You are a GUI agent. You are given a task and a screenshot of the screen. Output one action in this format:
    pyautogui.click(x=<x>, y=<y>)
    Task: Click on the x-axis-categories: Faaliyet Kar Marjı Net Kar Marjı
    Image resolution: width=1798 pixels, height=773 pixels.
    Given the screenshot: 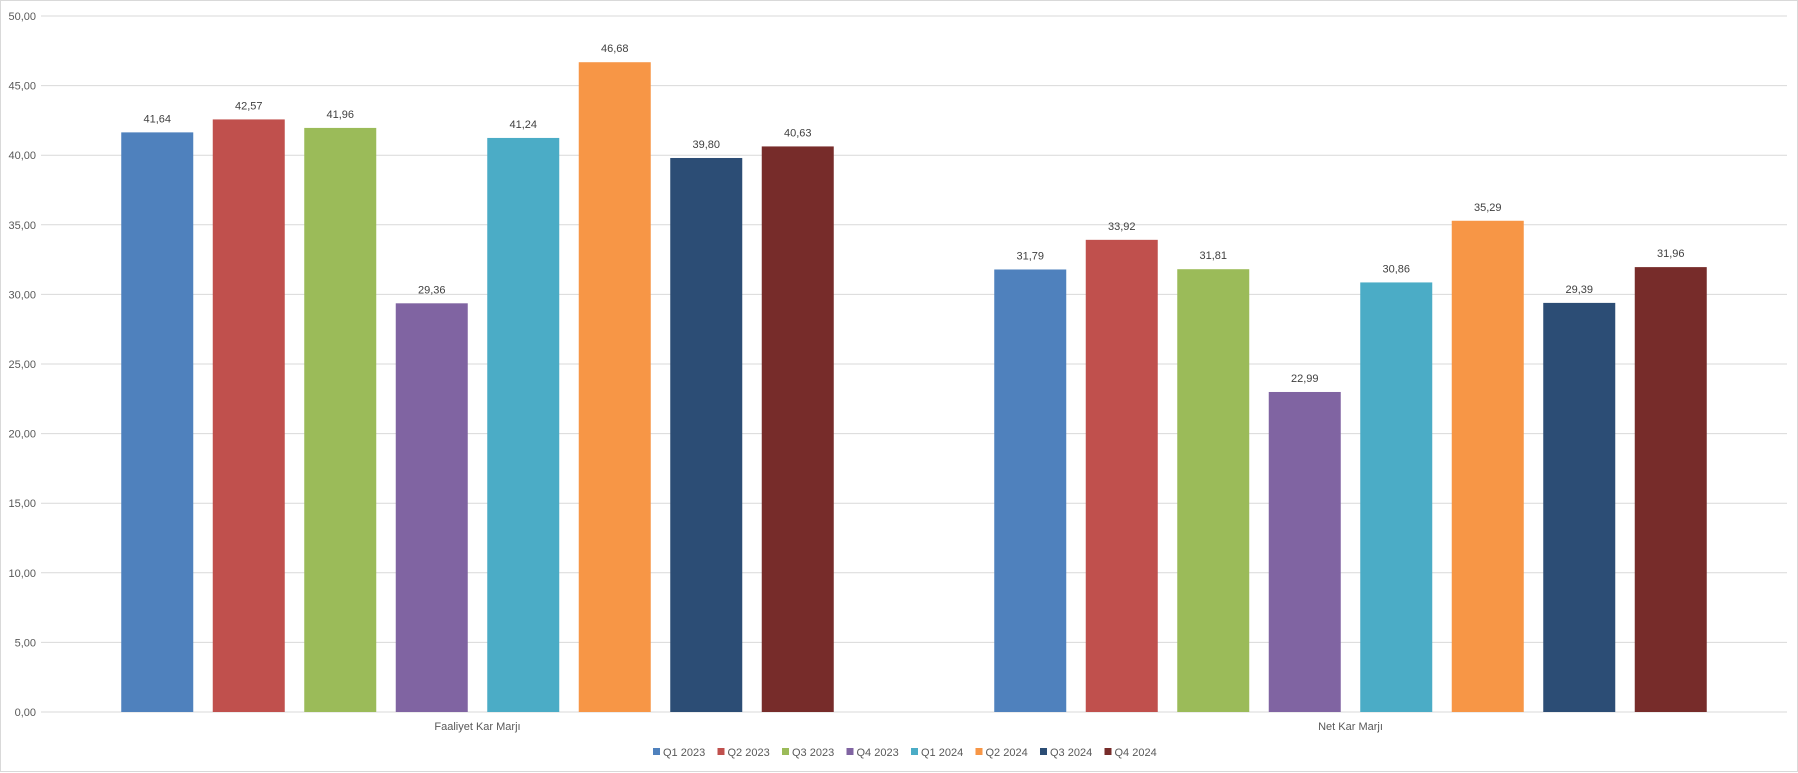 What is the action you would take?
    pyautogui.click(x=908, y=727)
    